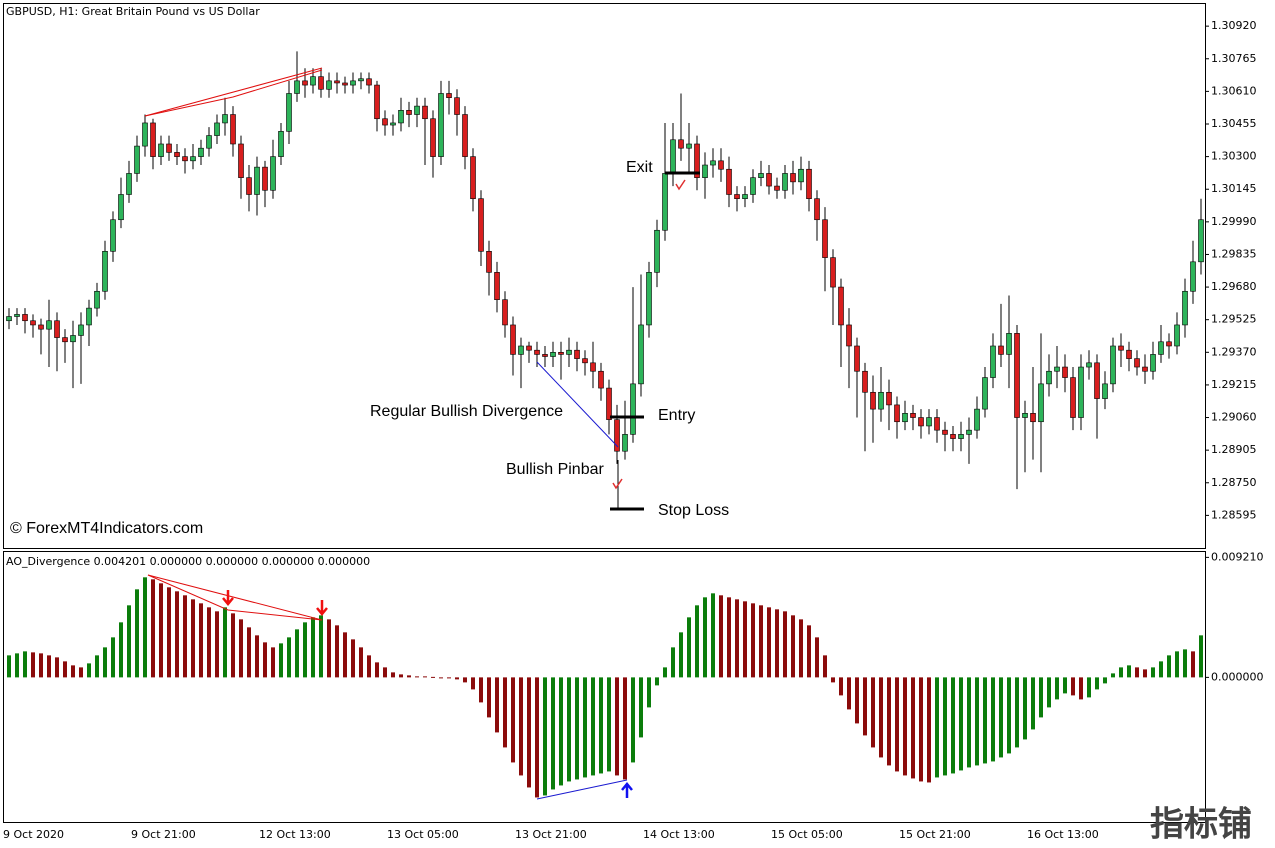 Image resolution: width=1275 pixels, height=848 pixels. I want to click on bullish-divergence-line, so click(577, 404).